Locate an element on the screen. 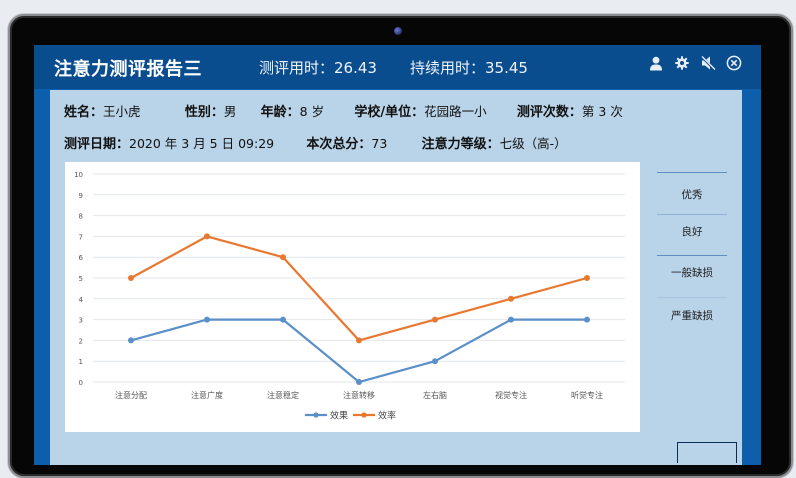 The image size is (796, 478). y-tick-label: 1 is located at coordinates (81, 362).